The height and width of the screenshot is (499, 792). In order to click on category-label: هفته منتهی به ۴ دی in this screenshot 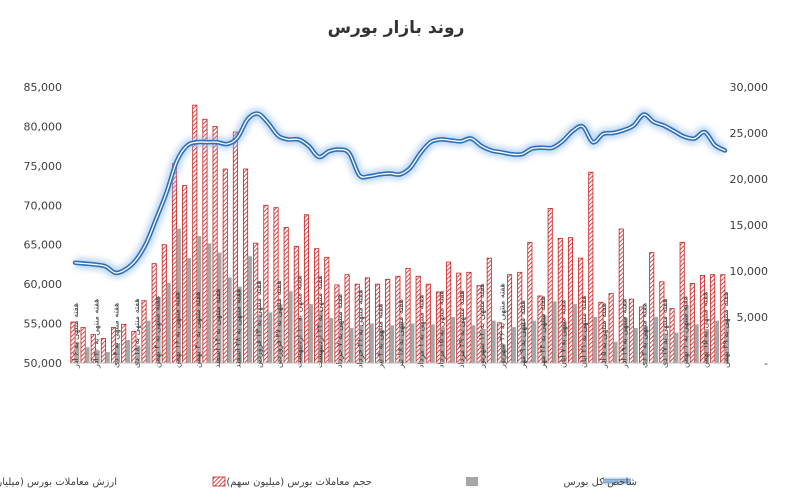, I will do `click(116, 335)`.